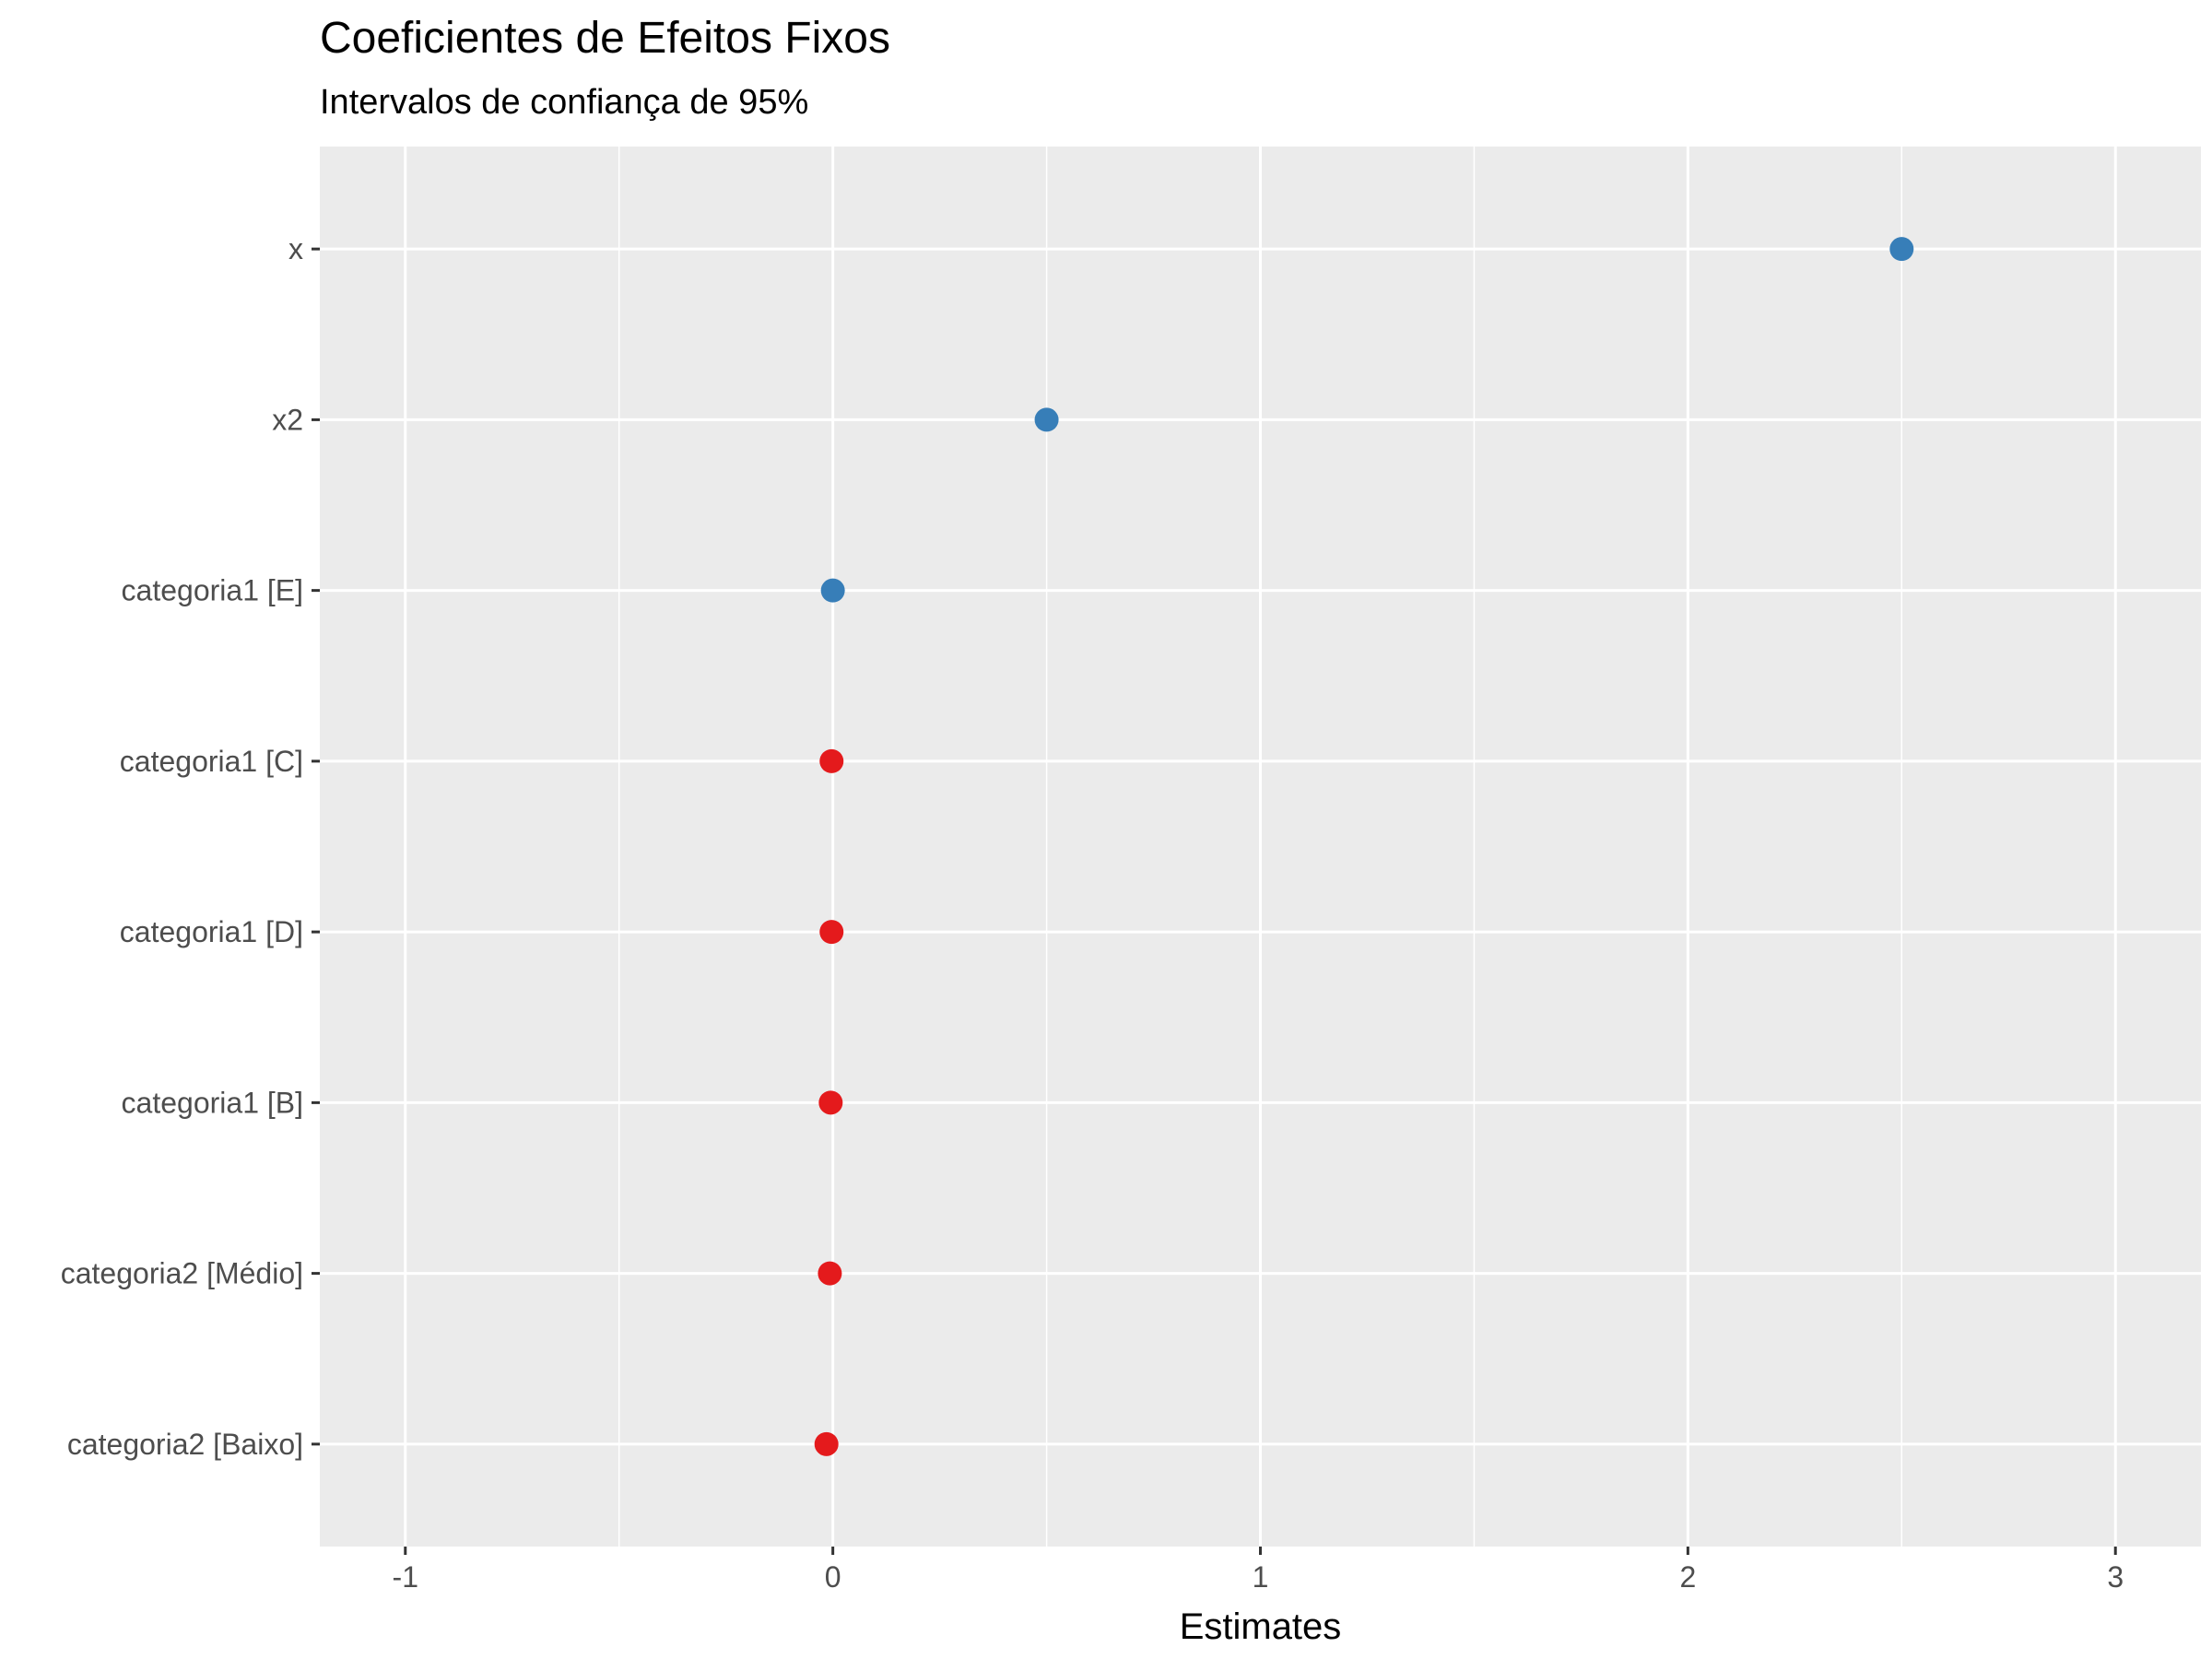  Describe the element at coordinates (605, 38) in the screenshot. I see `chart-title: Coeficientes de Efeitos Fixos` at that location.